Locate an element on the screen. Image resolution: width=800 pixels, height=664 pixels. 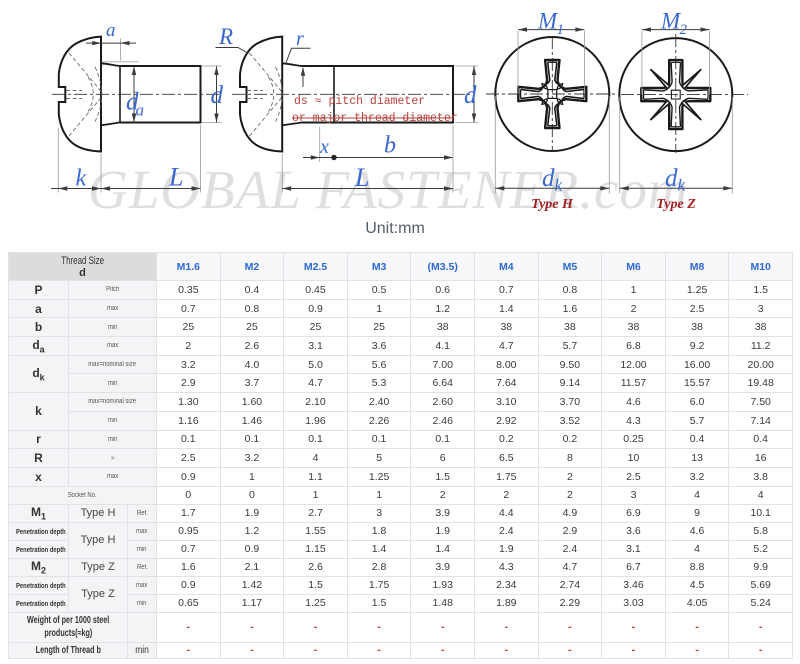
svg-text: 2 is located at coordinates (684, 30).